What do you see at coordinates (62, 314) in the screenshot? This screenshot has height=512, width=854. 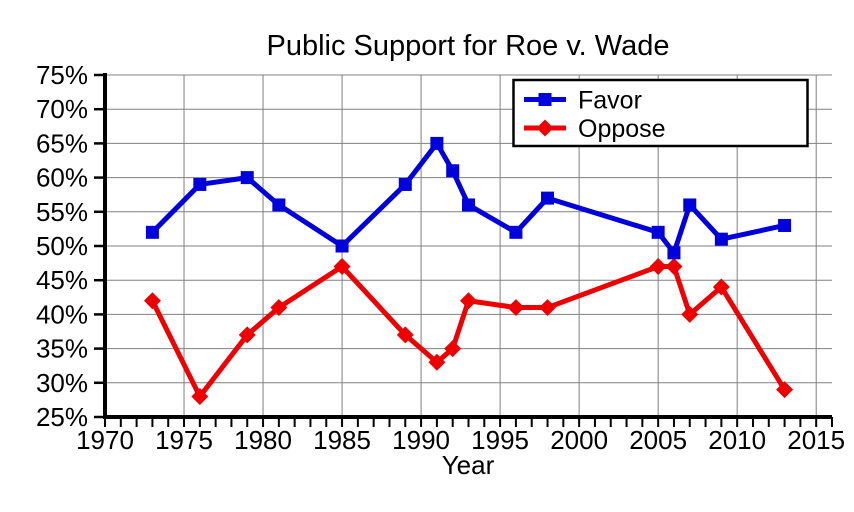 I see `y-tick-label: 40%` at bounding box center [62, 314].